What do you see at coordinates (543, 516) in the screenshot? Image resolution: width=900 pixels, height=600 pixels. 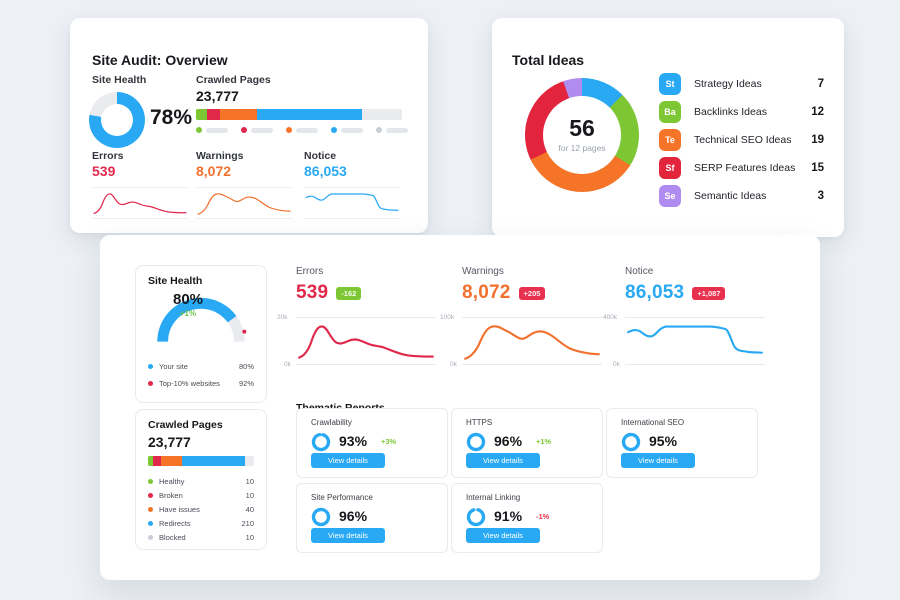 I see `thematic-delta: -1%` at bounding box center [543, 516].